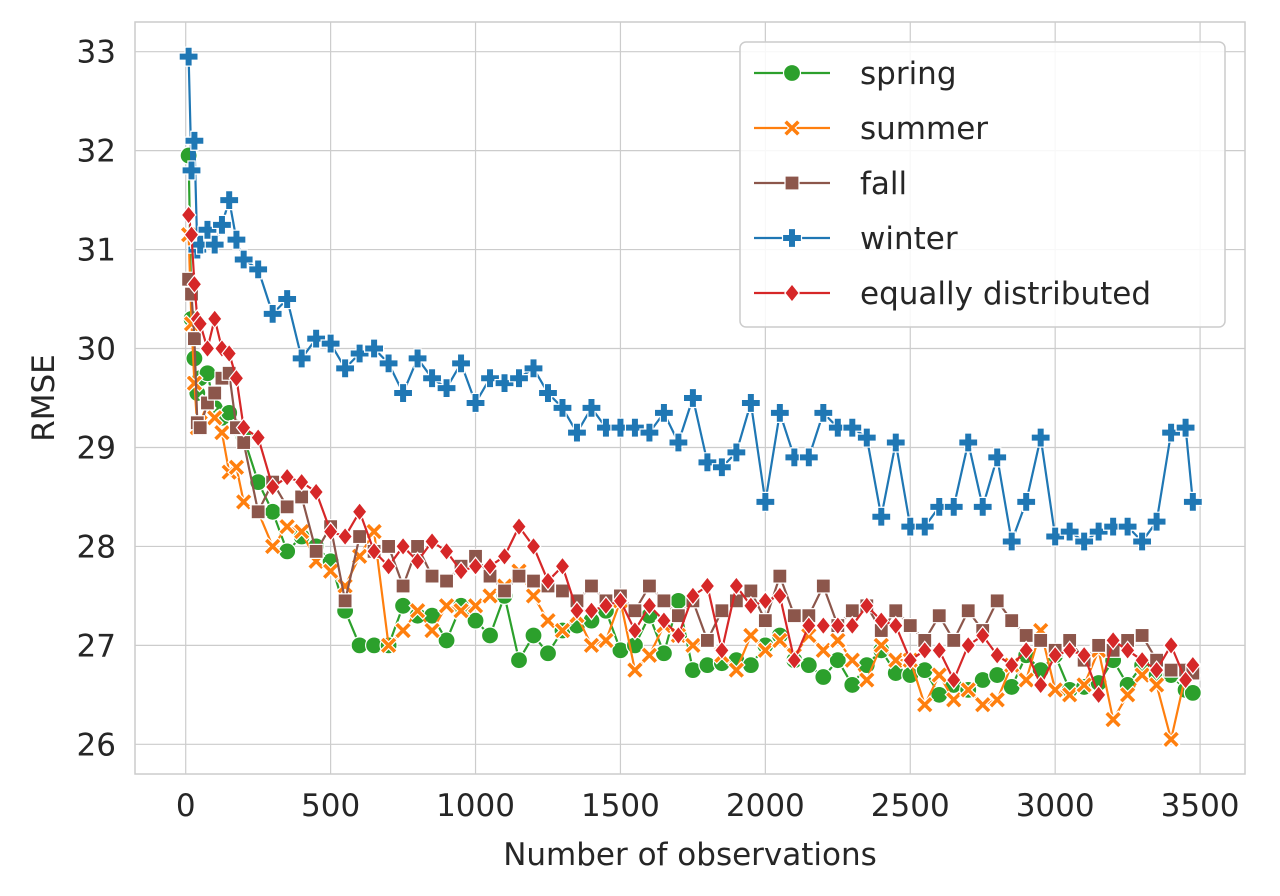  What do you see at coordinates (96, 448) in the screenshot?
I see `y-tick-label: 29` at bounding box center [96, 448].